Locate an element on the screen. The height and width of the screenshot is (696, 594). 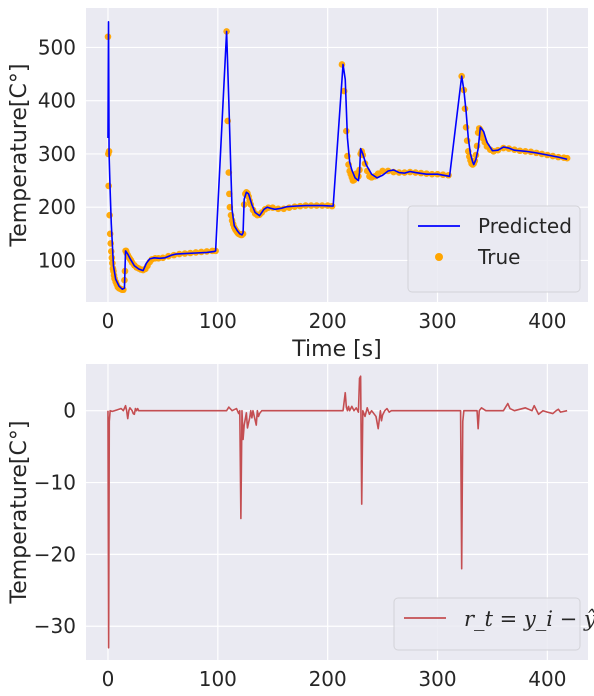
legend: Predicted True is located at coordinates (494, 249).